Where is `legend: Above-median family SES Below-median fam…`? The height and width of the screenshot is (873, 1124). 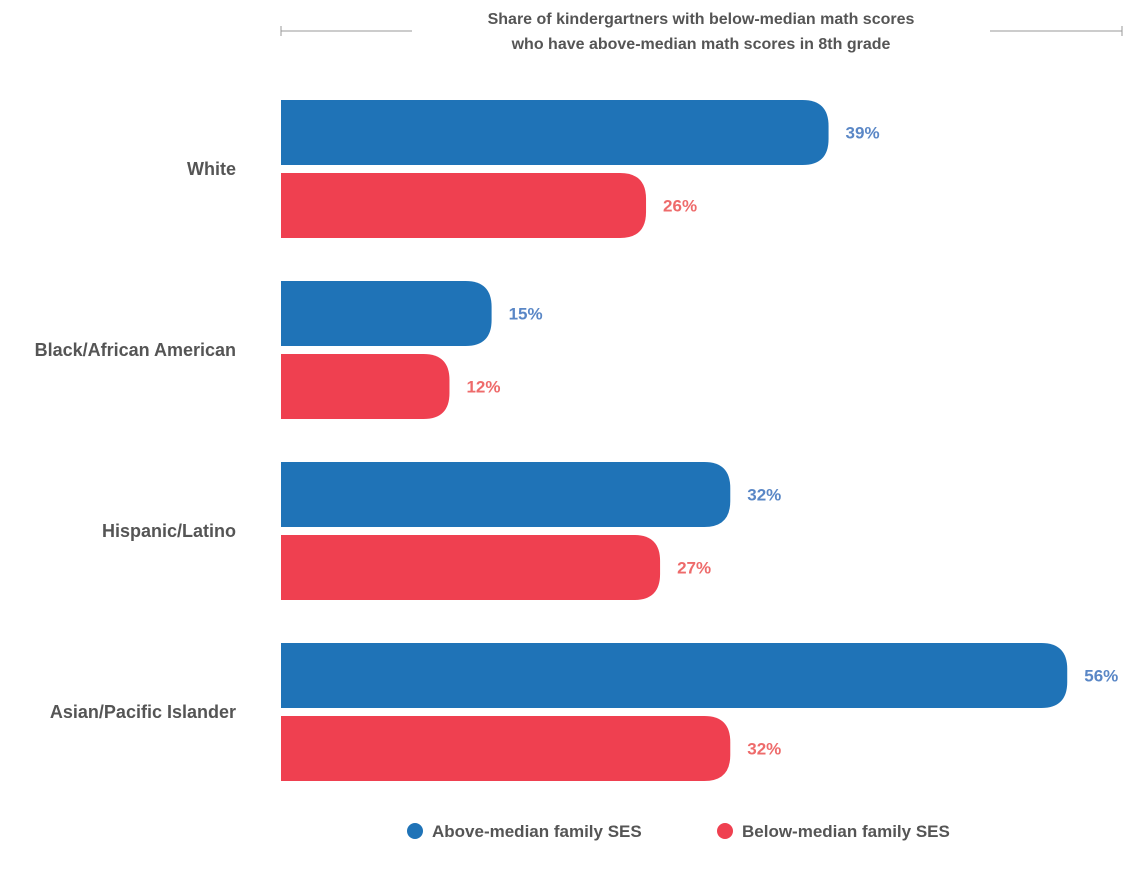 legend: Above-median family SES Below-median fam… is located at coordinates (678, 831).